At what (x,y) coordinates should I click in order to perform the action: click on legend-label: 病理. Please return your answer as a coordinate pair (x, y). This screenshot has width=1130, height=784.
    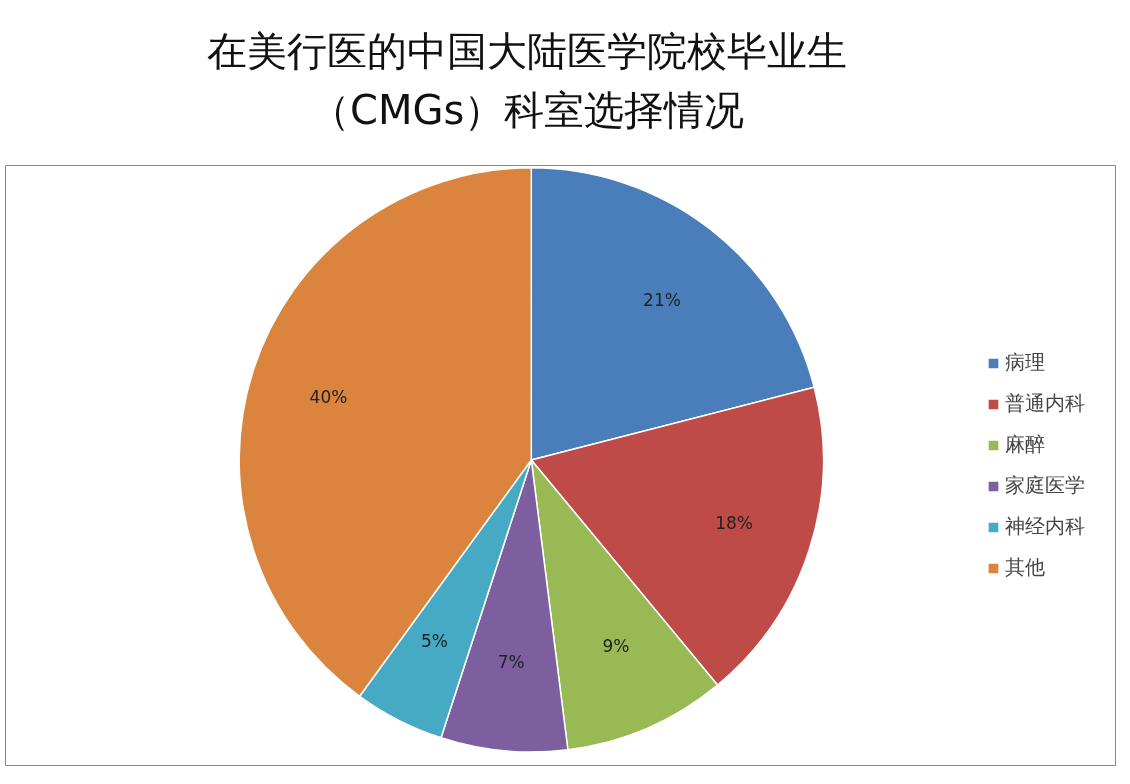
    Looking at the image, I should click on (1025, 362).